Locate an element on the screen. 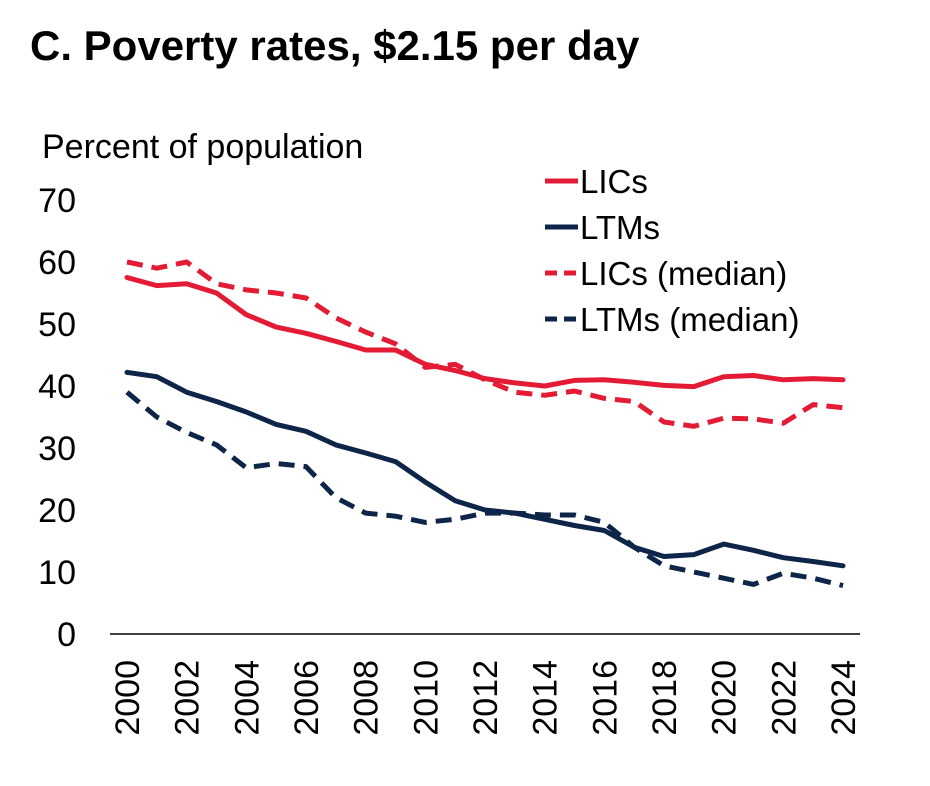 This screenshot has width=930, height=786. x-tick-label: 2018 is located at coordinates (665, 698).